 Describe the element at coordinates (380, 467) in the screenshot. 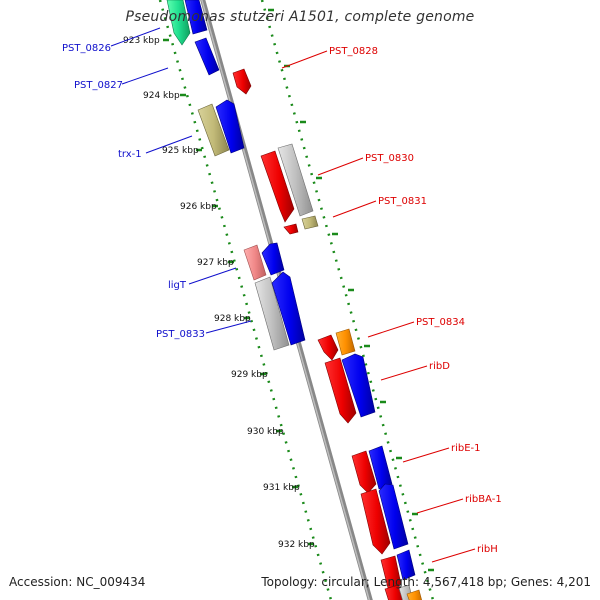

I see `gene-blue-ribE1` at that location.